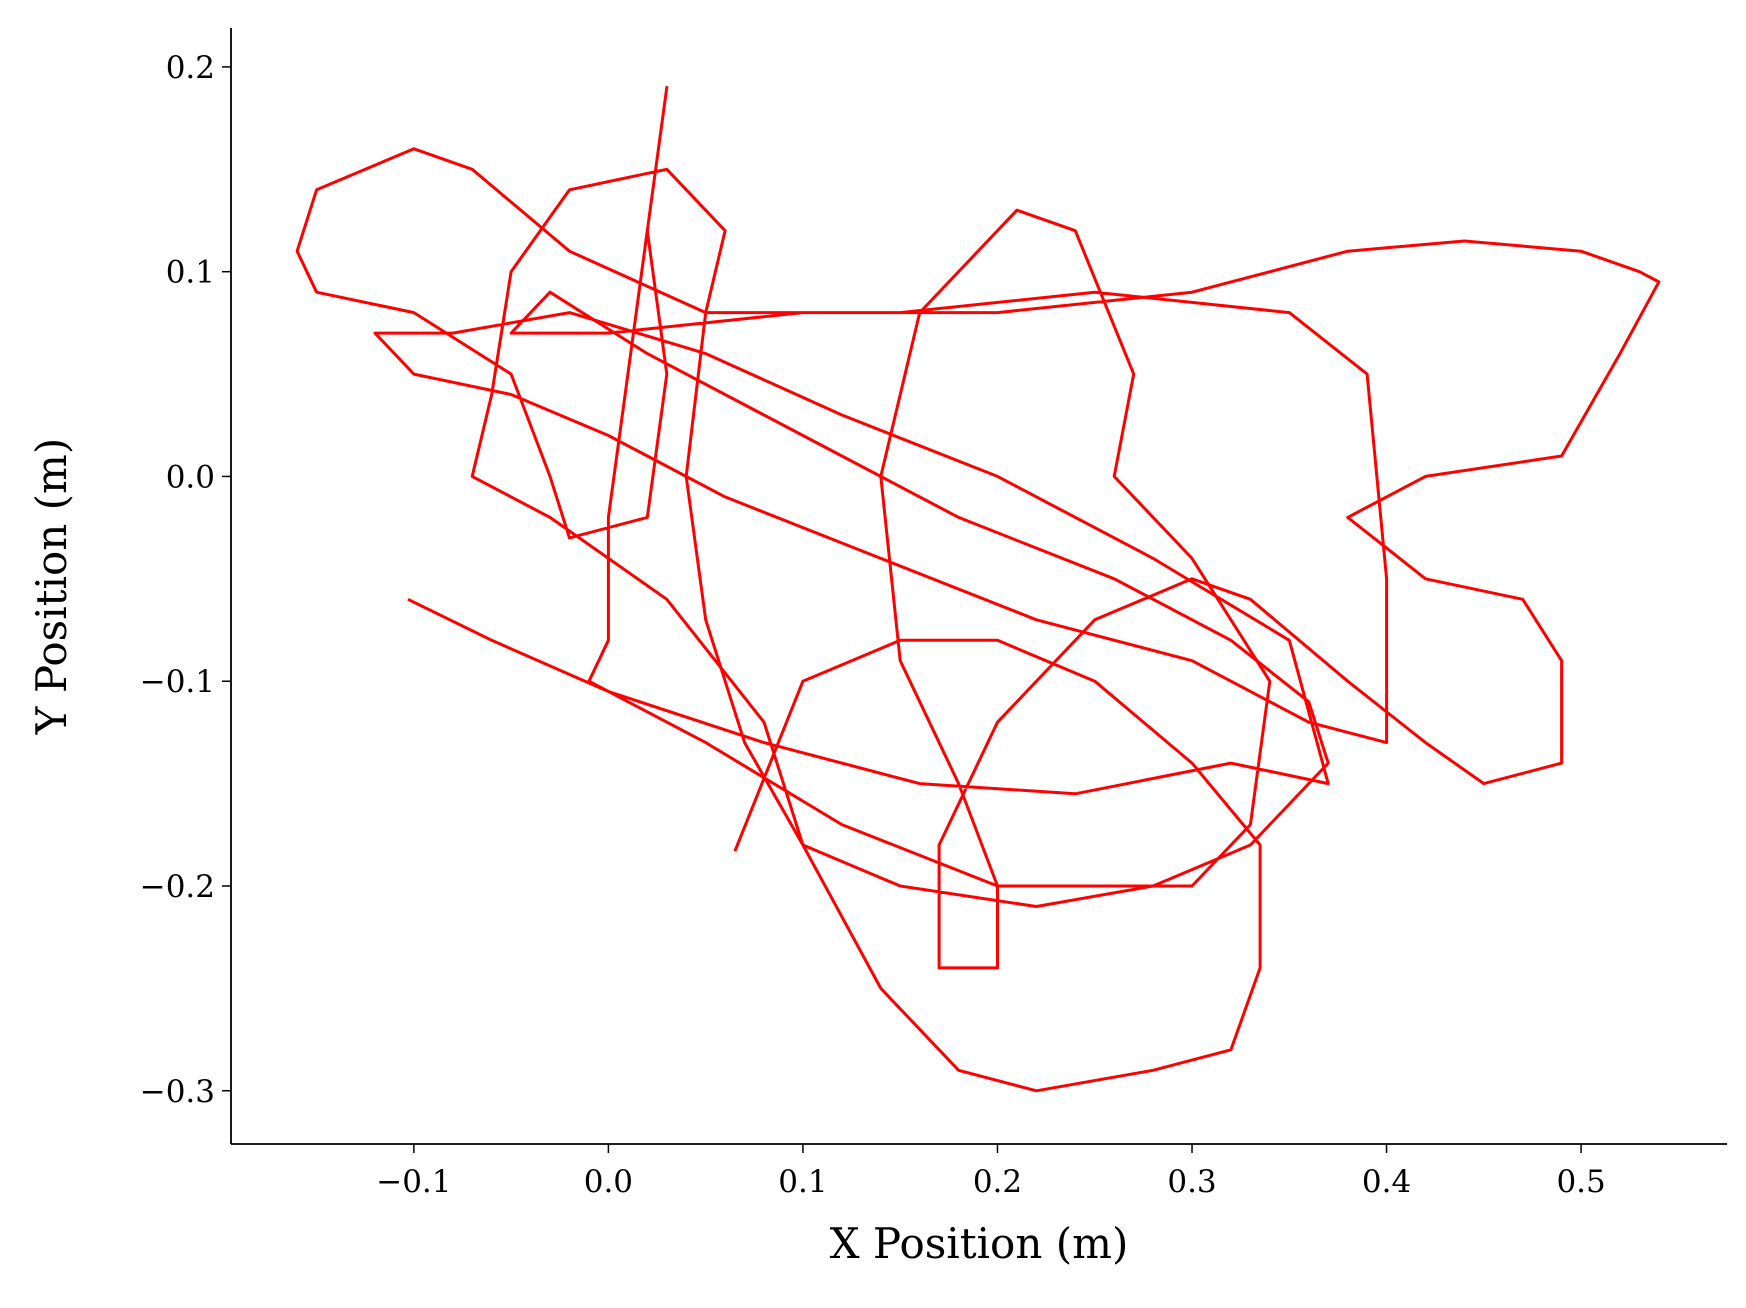 The height and width of the screenshot is (1308, 1746). I want to click on x-tick-label: 0.3, so click(1191, 1182).